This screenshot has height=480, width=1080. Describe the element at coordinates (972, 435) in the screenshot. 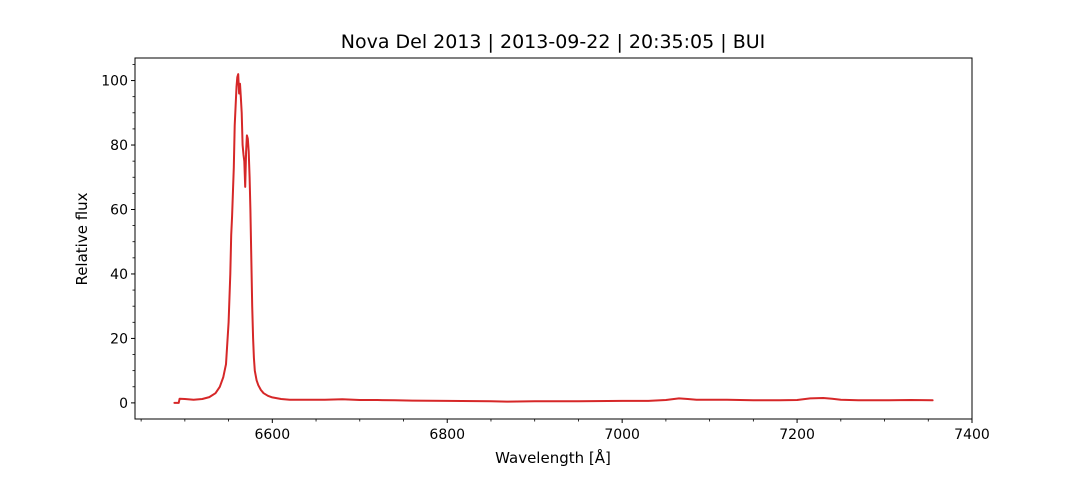

I see `x-tick-label: 7400` at that location.